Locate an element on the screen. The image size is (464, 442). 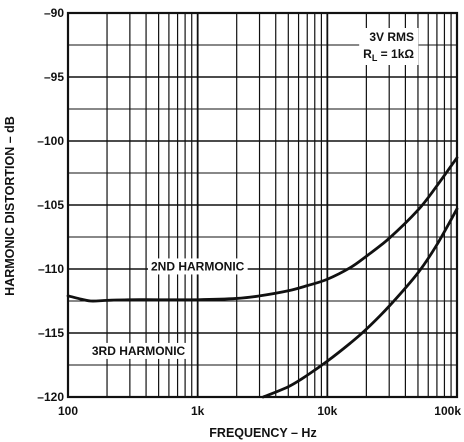
series-labels: 2ND HARMONIC 3RD HARMONIC is located at coordinates (168, 308).